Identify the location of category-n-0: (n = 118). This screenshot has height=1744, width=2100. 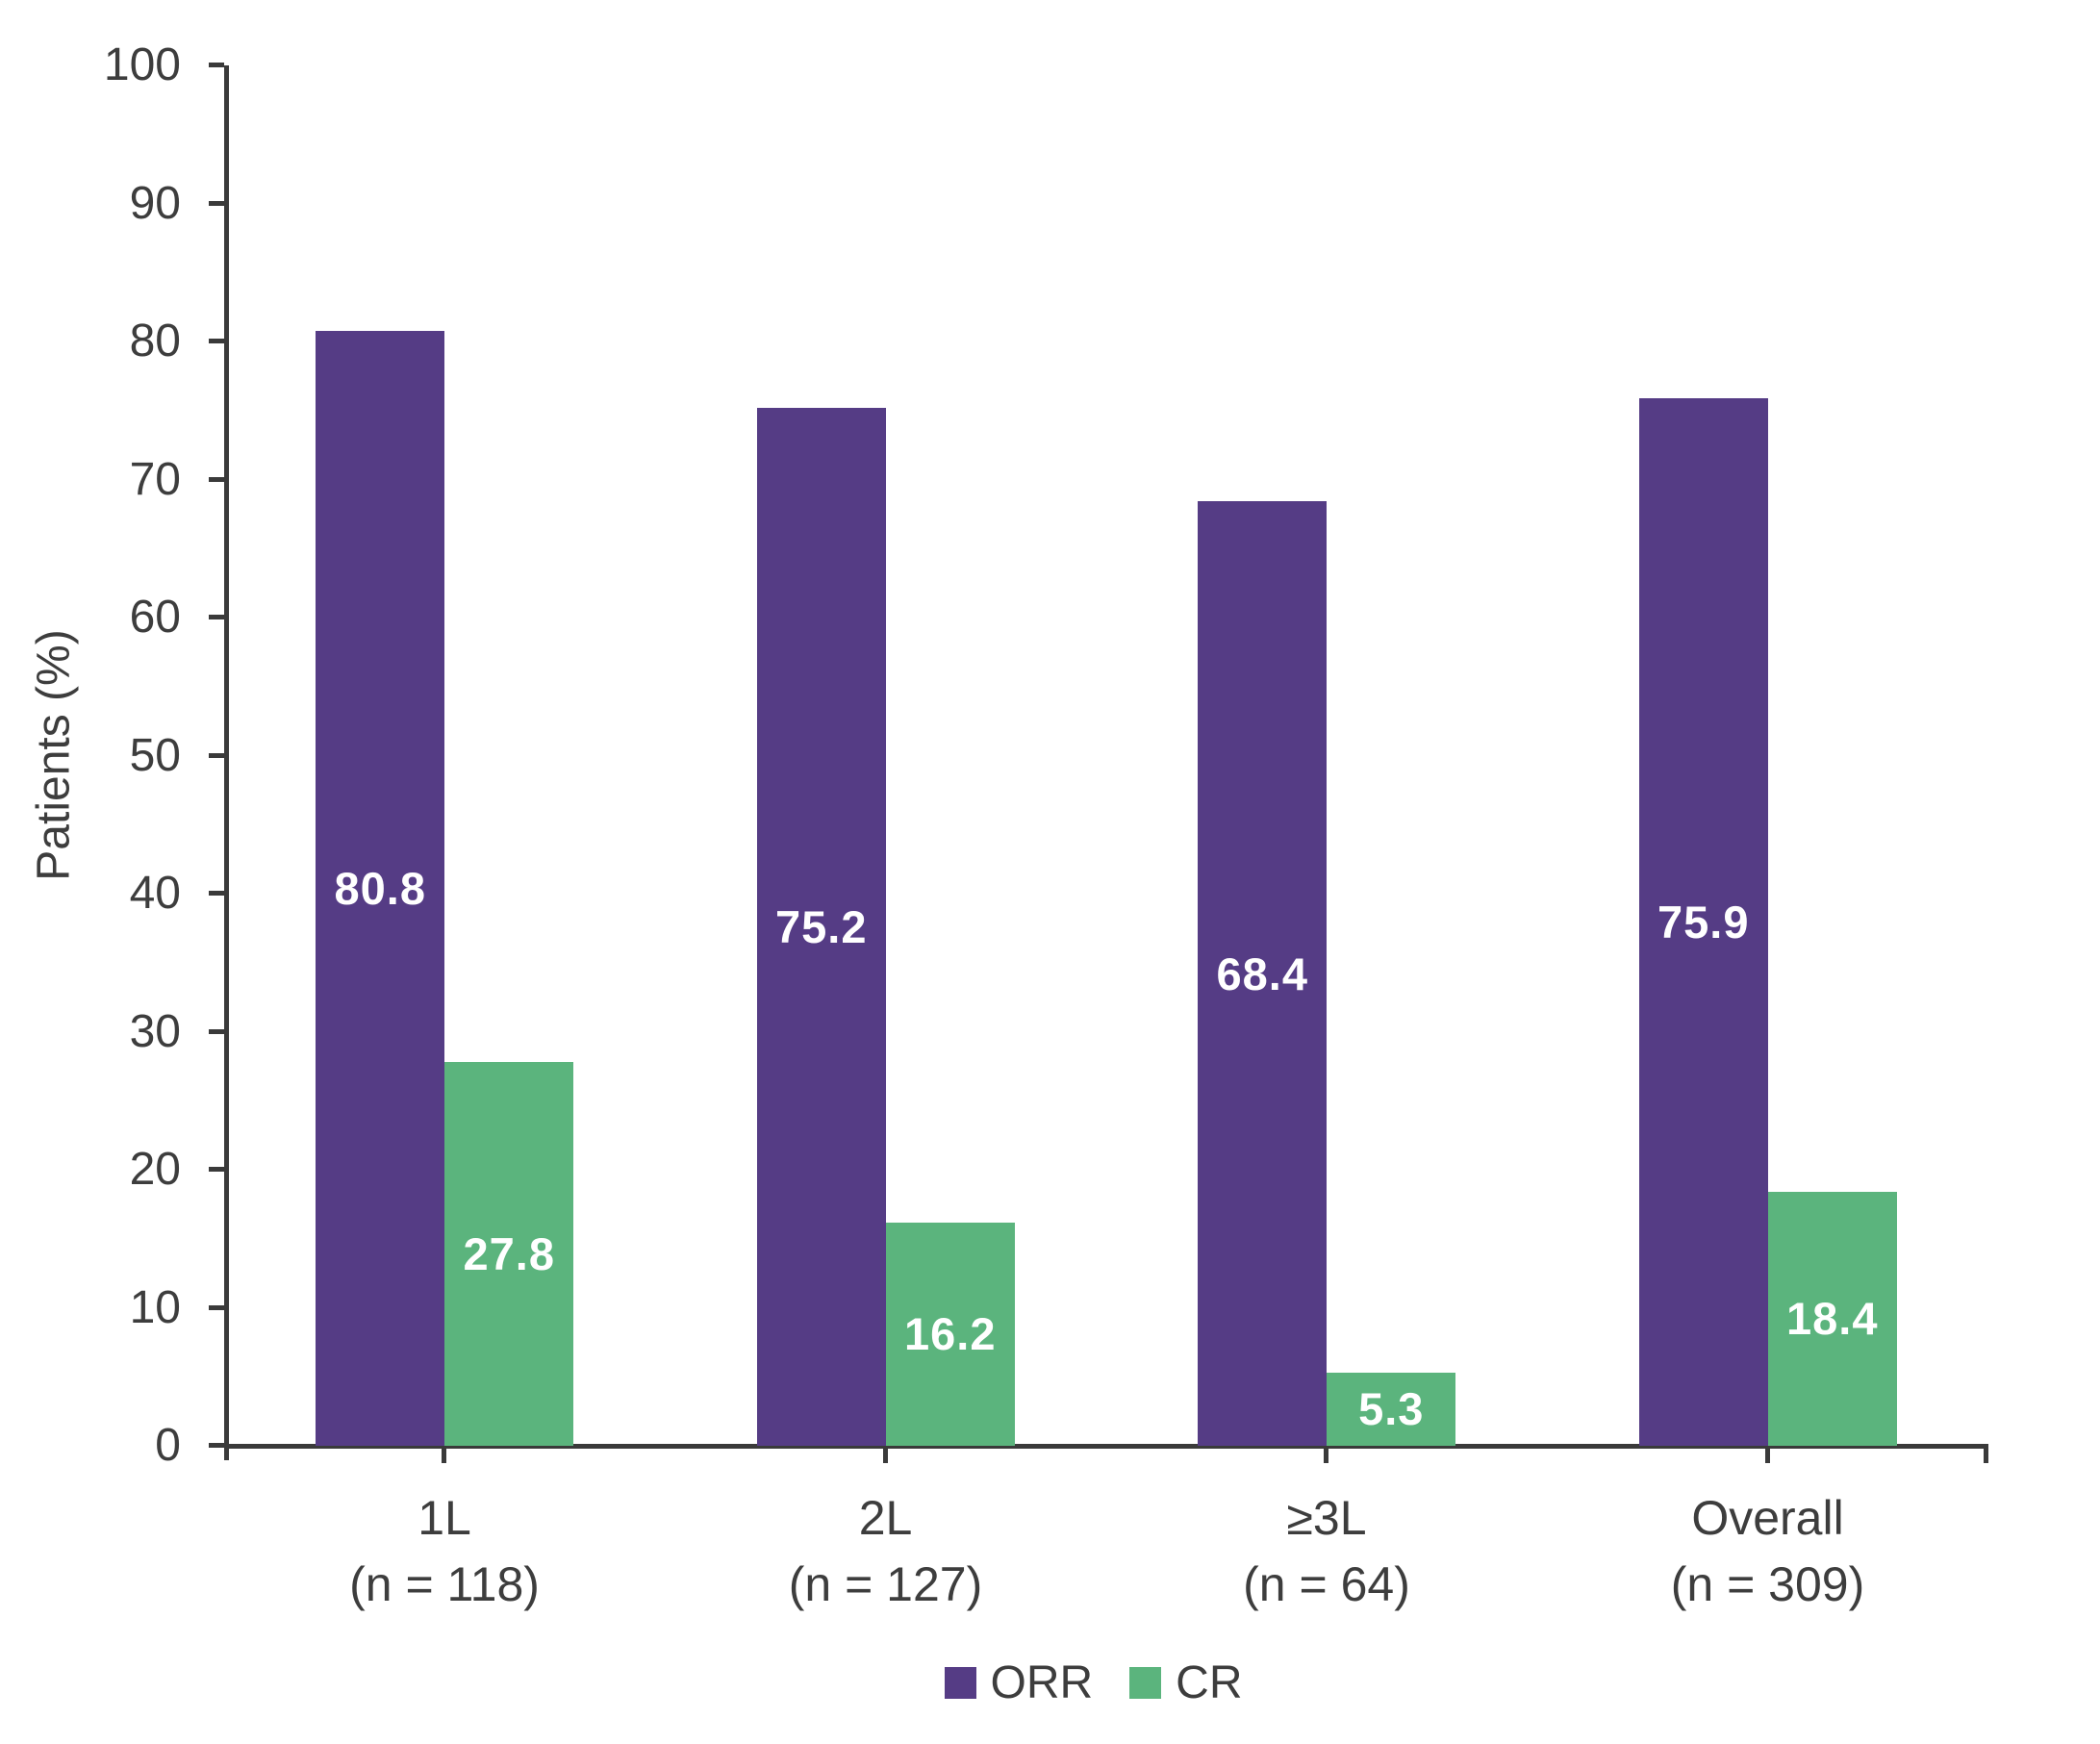
(444, 1584).